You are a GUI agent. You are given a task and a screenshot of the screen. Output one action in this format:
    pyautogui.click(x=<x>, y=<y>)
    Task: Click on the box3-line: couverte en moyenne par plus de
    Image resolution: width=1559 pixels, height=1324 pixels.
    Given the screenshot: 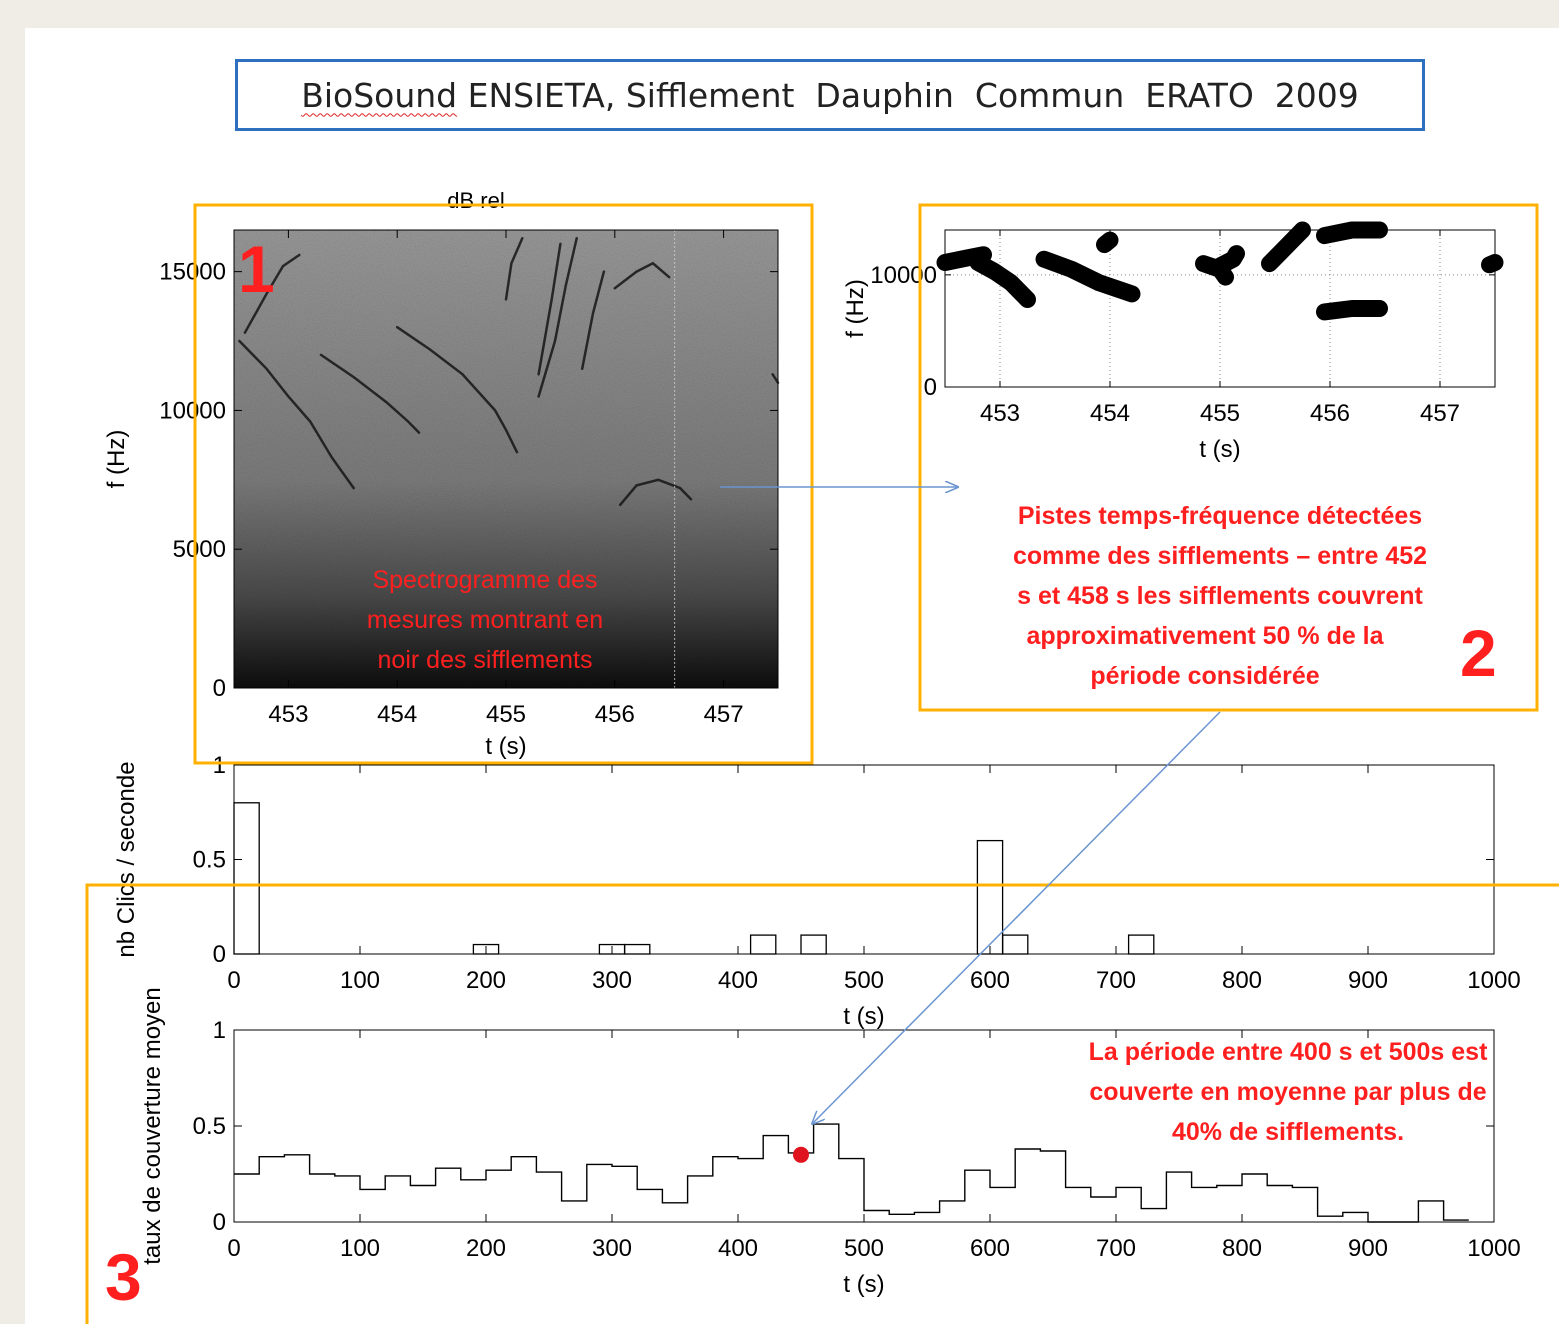 What is the action you would take?
    pyautogui.click(x=1288, y=1092)
    